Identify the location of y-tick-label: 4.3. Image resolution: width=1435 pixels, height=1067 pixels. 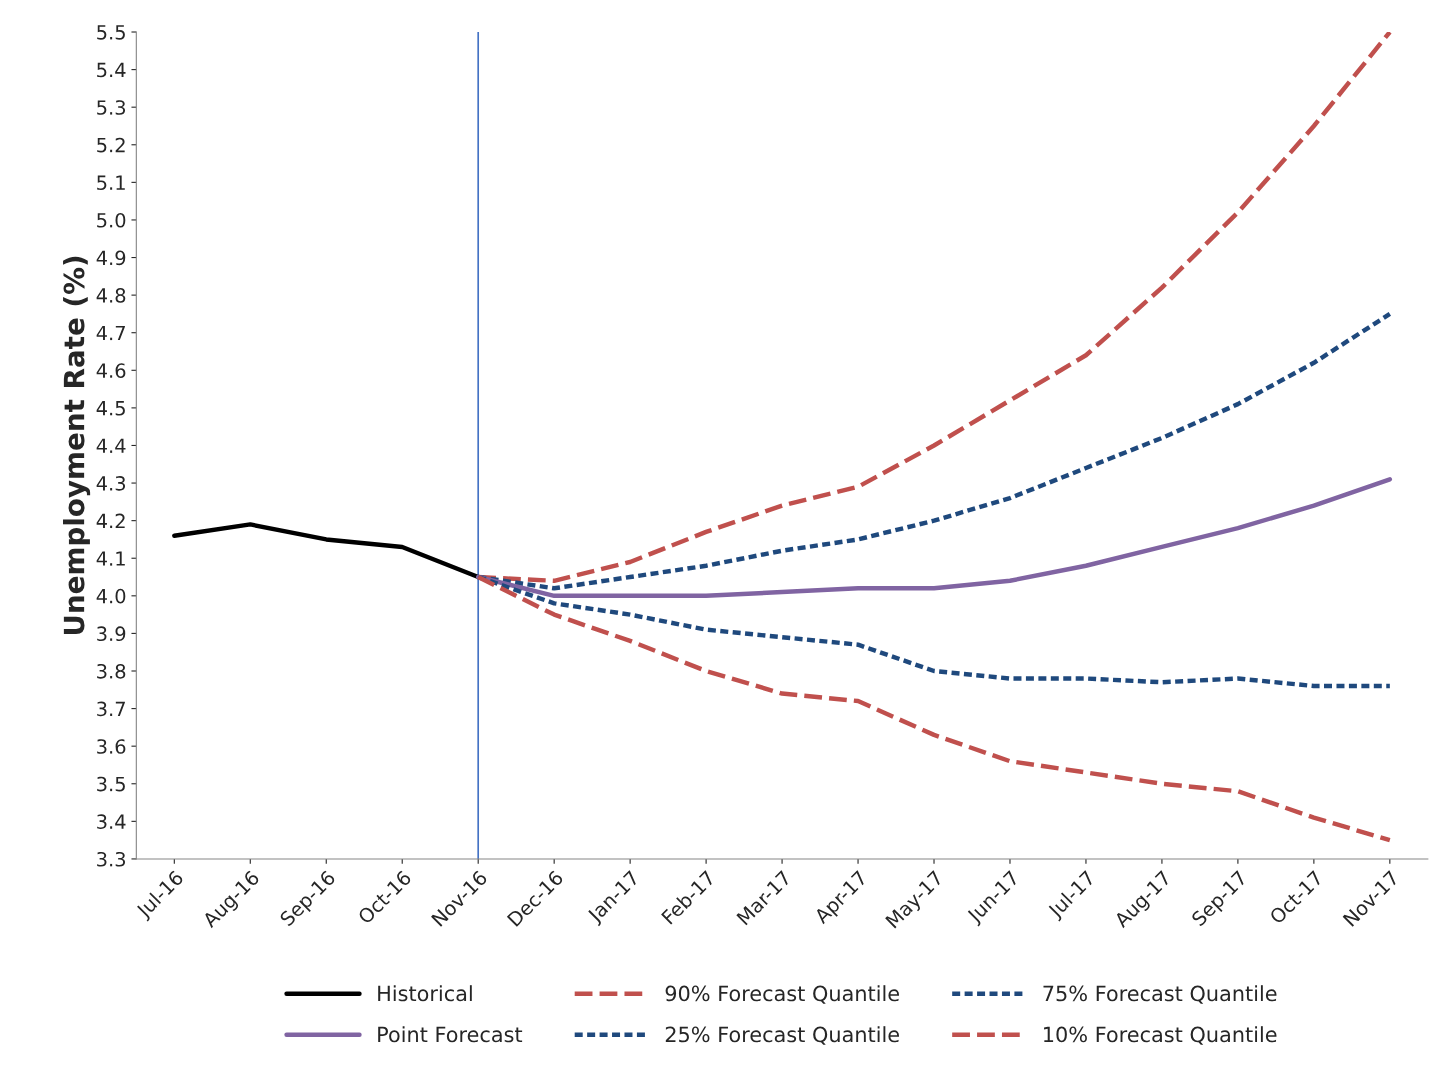
(111, 483).